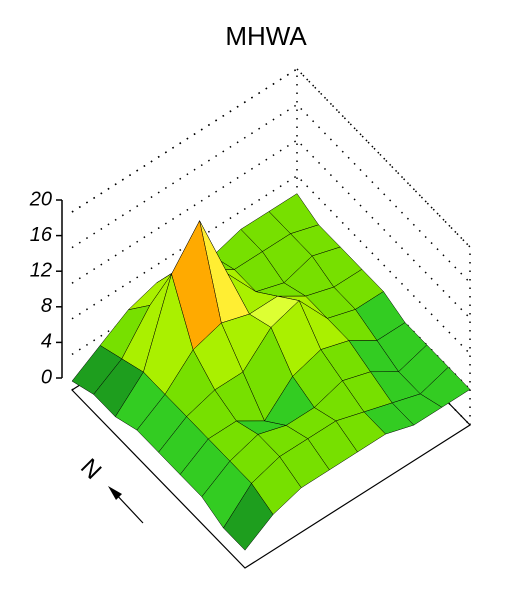 Image resolution: width=512 pixels, height=594 pixels. Describe the element at coordinates (248, 517) in the screenshot. I see `surface-cell` at that location.